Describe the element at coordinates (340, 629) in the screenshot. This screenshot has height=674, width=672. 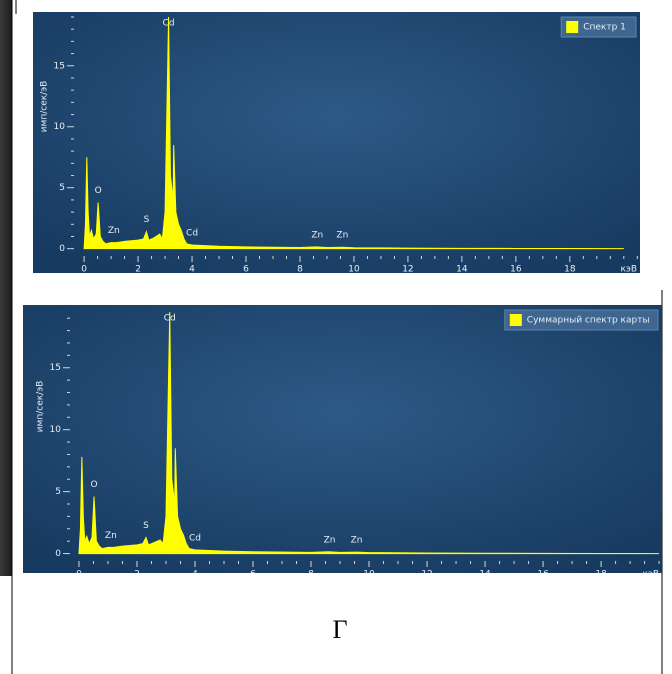
I see `caption: Г` at that location.